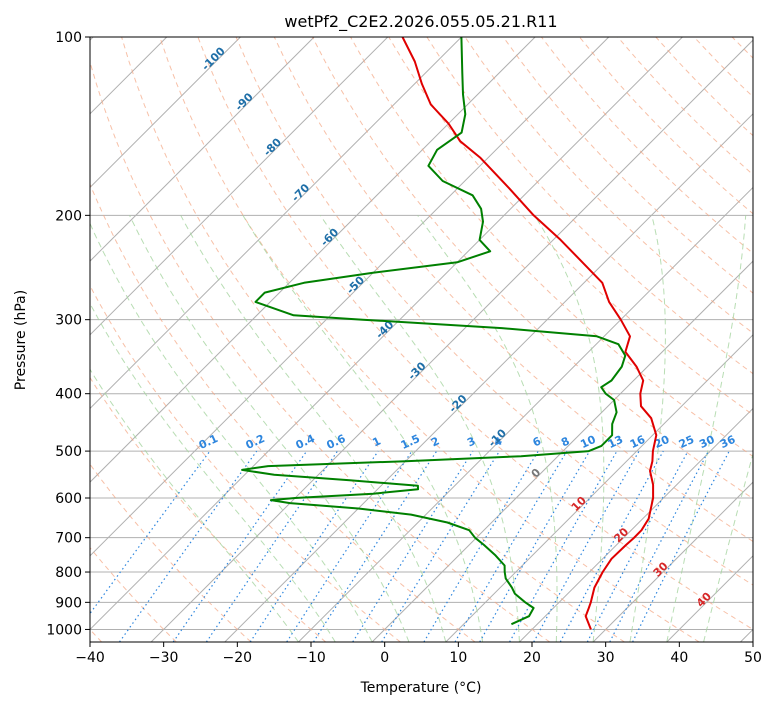 The image size is (775, 708). I want to click on y-tick-label: 800, so click(68, 573).